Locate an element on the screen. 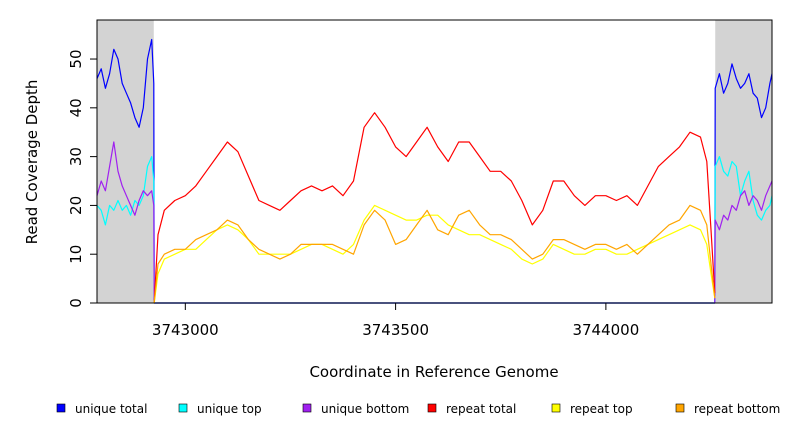 This screenshot has height=432, width=792. y-tick-label: 40 is located at coordinates (76, 107).